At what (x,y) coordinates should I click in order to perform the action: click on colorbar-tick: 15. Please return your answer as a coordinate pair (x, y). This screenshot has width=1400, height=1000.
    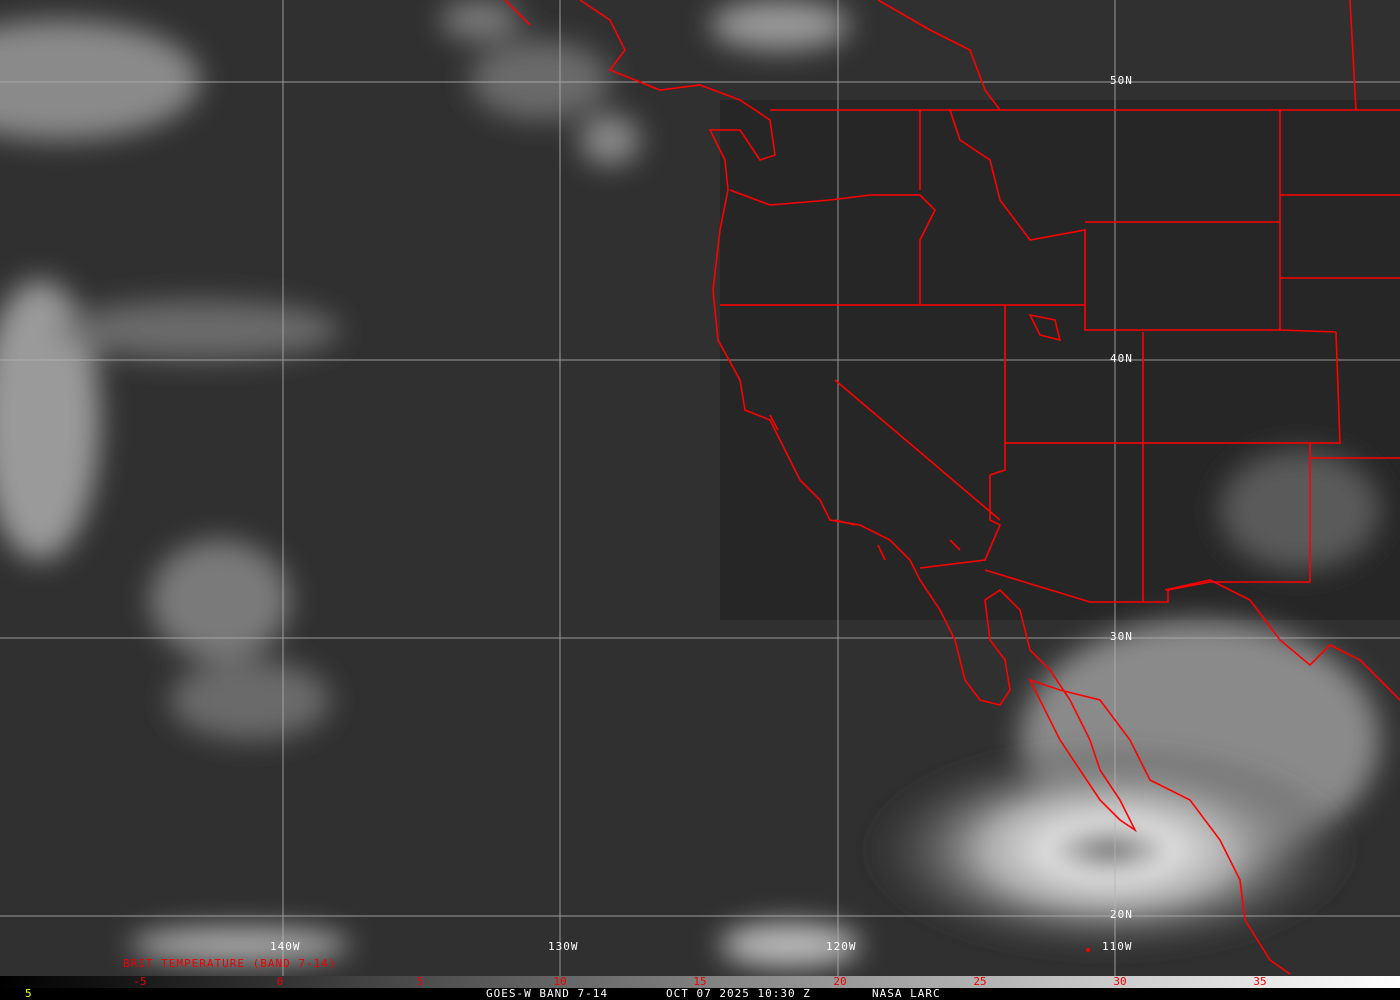
    Looking at the image, I should click on (700, 981).